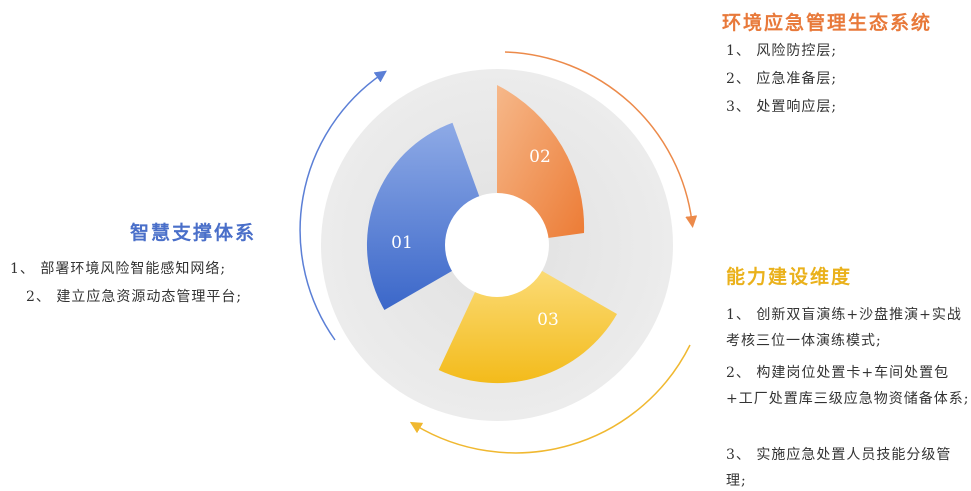 This screenshot has width=971, height=491. Describe the element at coordinates (402, 243) in the screenshot. I see `sector-label: 01` at that location.